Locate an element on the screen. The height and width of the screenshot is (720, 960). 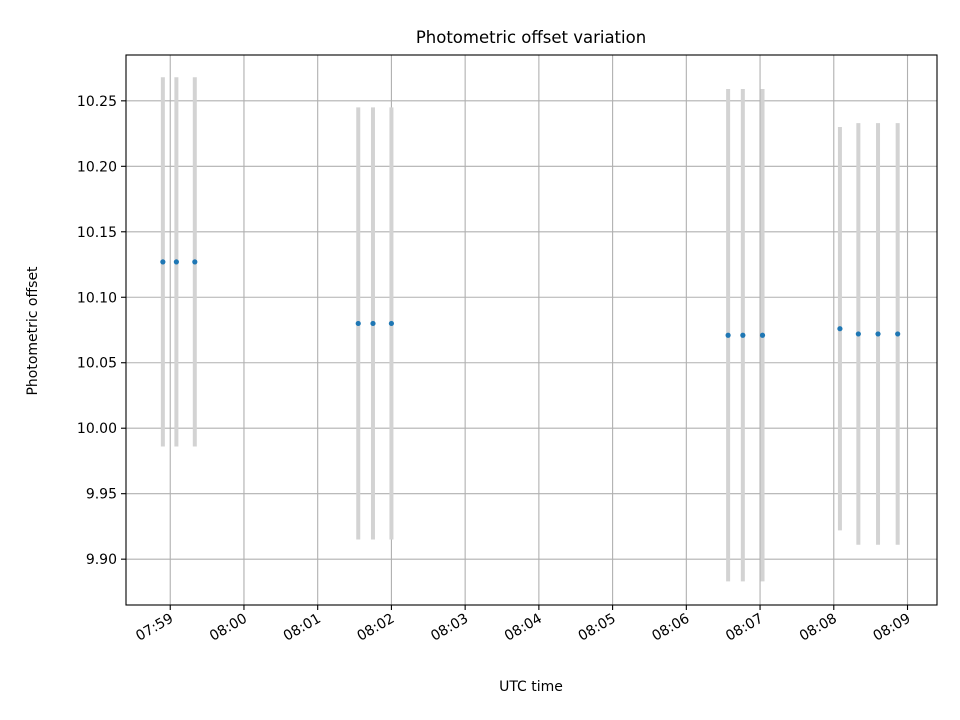
data-points is located at coordinates (530, 298).